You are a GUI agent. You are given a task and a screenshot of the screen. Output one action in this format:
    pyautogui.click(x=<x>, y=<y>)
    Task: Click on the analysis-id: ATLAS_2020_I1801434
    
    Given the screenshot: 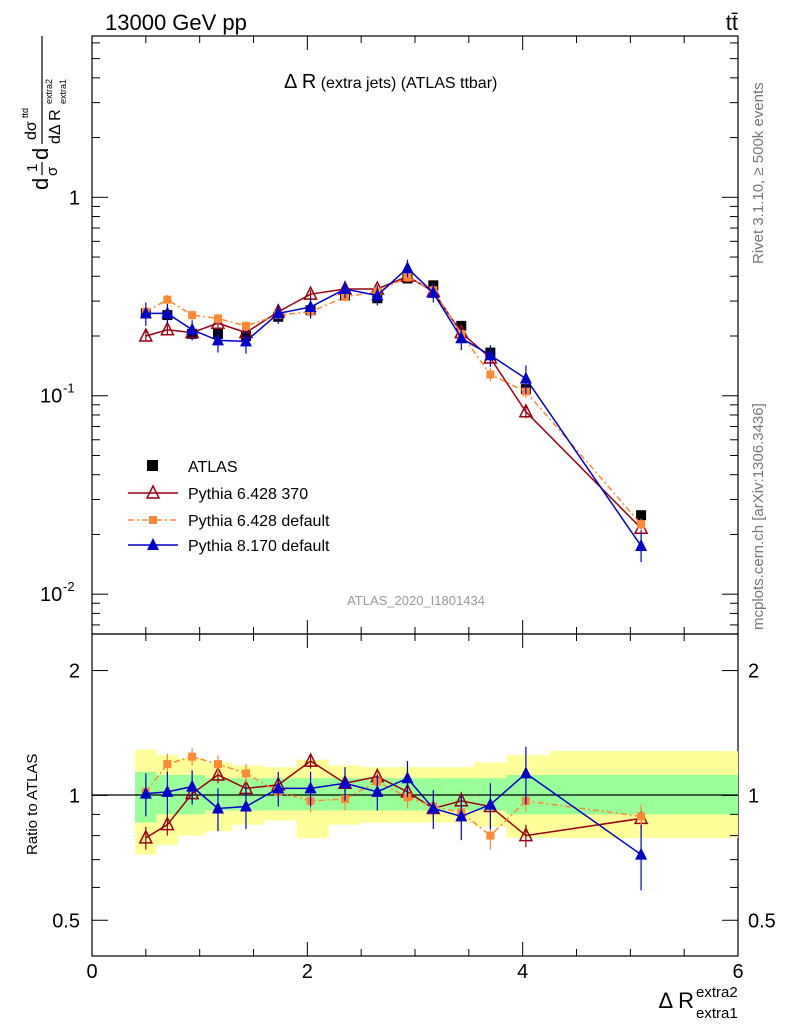 What is the action you would take?
    pyautogui.click(x=416, y=600)
    